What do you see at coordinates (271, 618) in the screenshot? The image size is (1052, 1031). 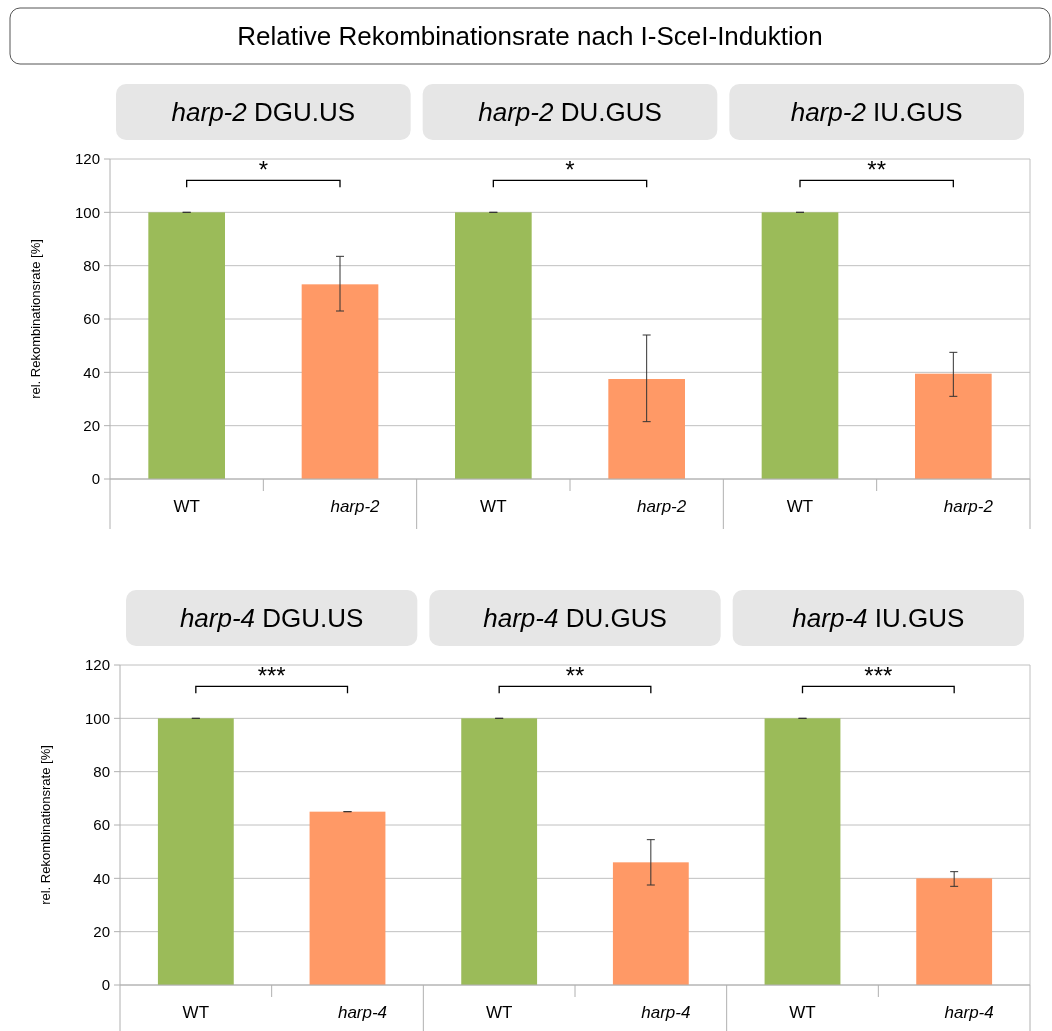 I see `text: harp-4 DGU.US` at bounding box center [271, 618].